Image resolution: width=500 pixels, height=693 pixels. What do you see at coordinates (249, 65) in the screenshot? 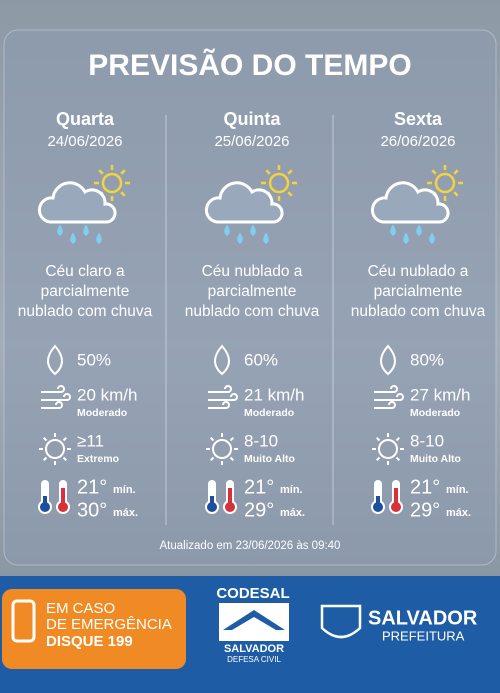
I see `title: PREVISÃO DO TEMPO` at bounding box center [249, 65].